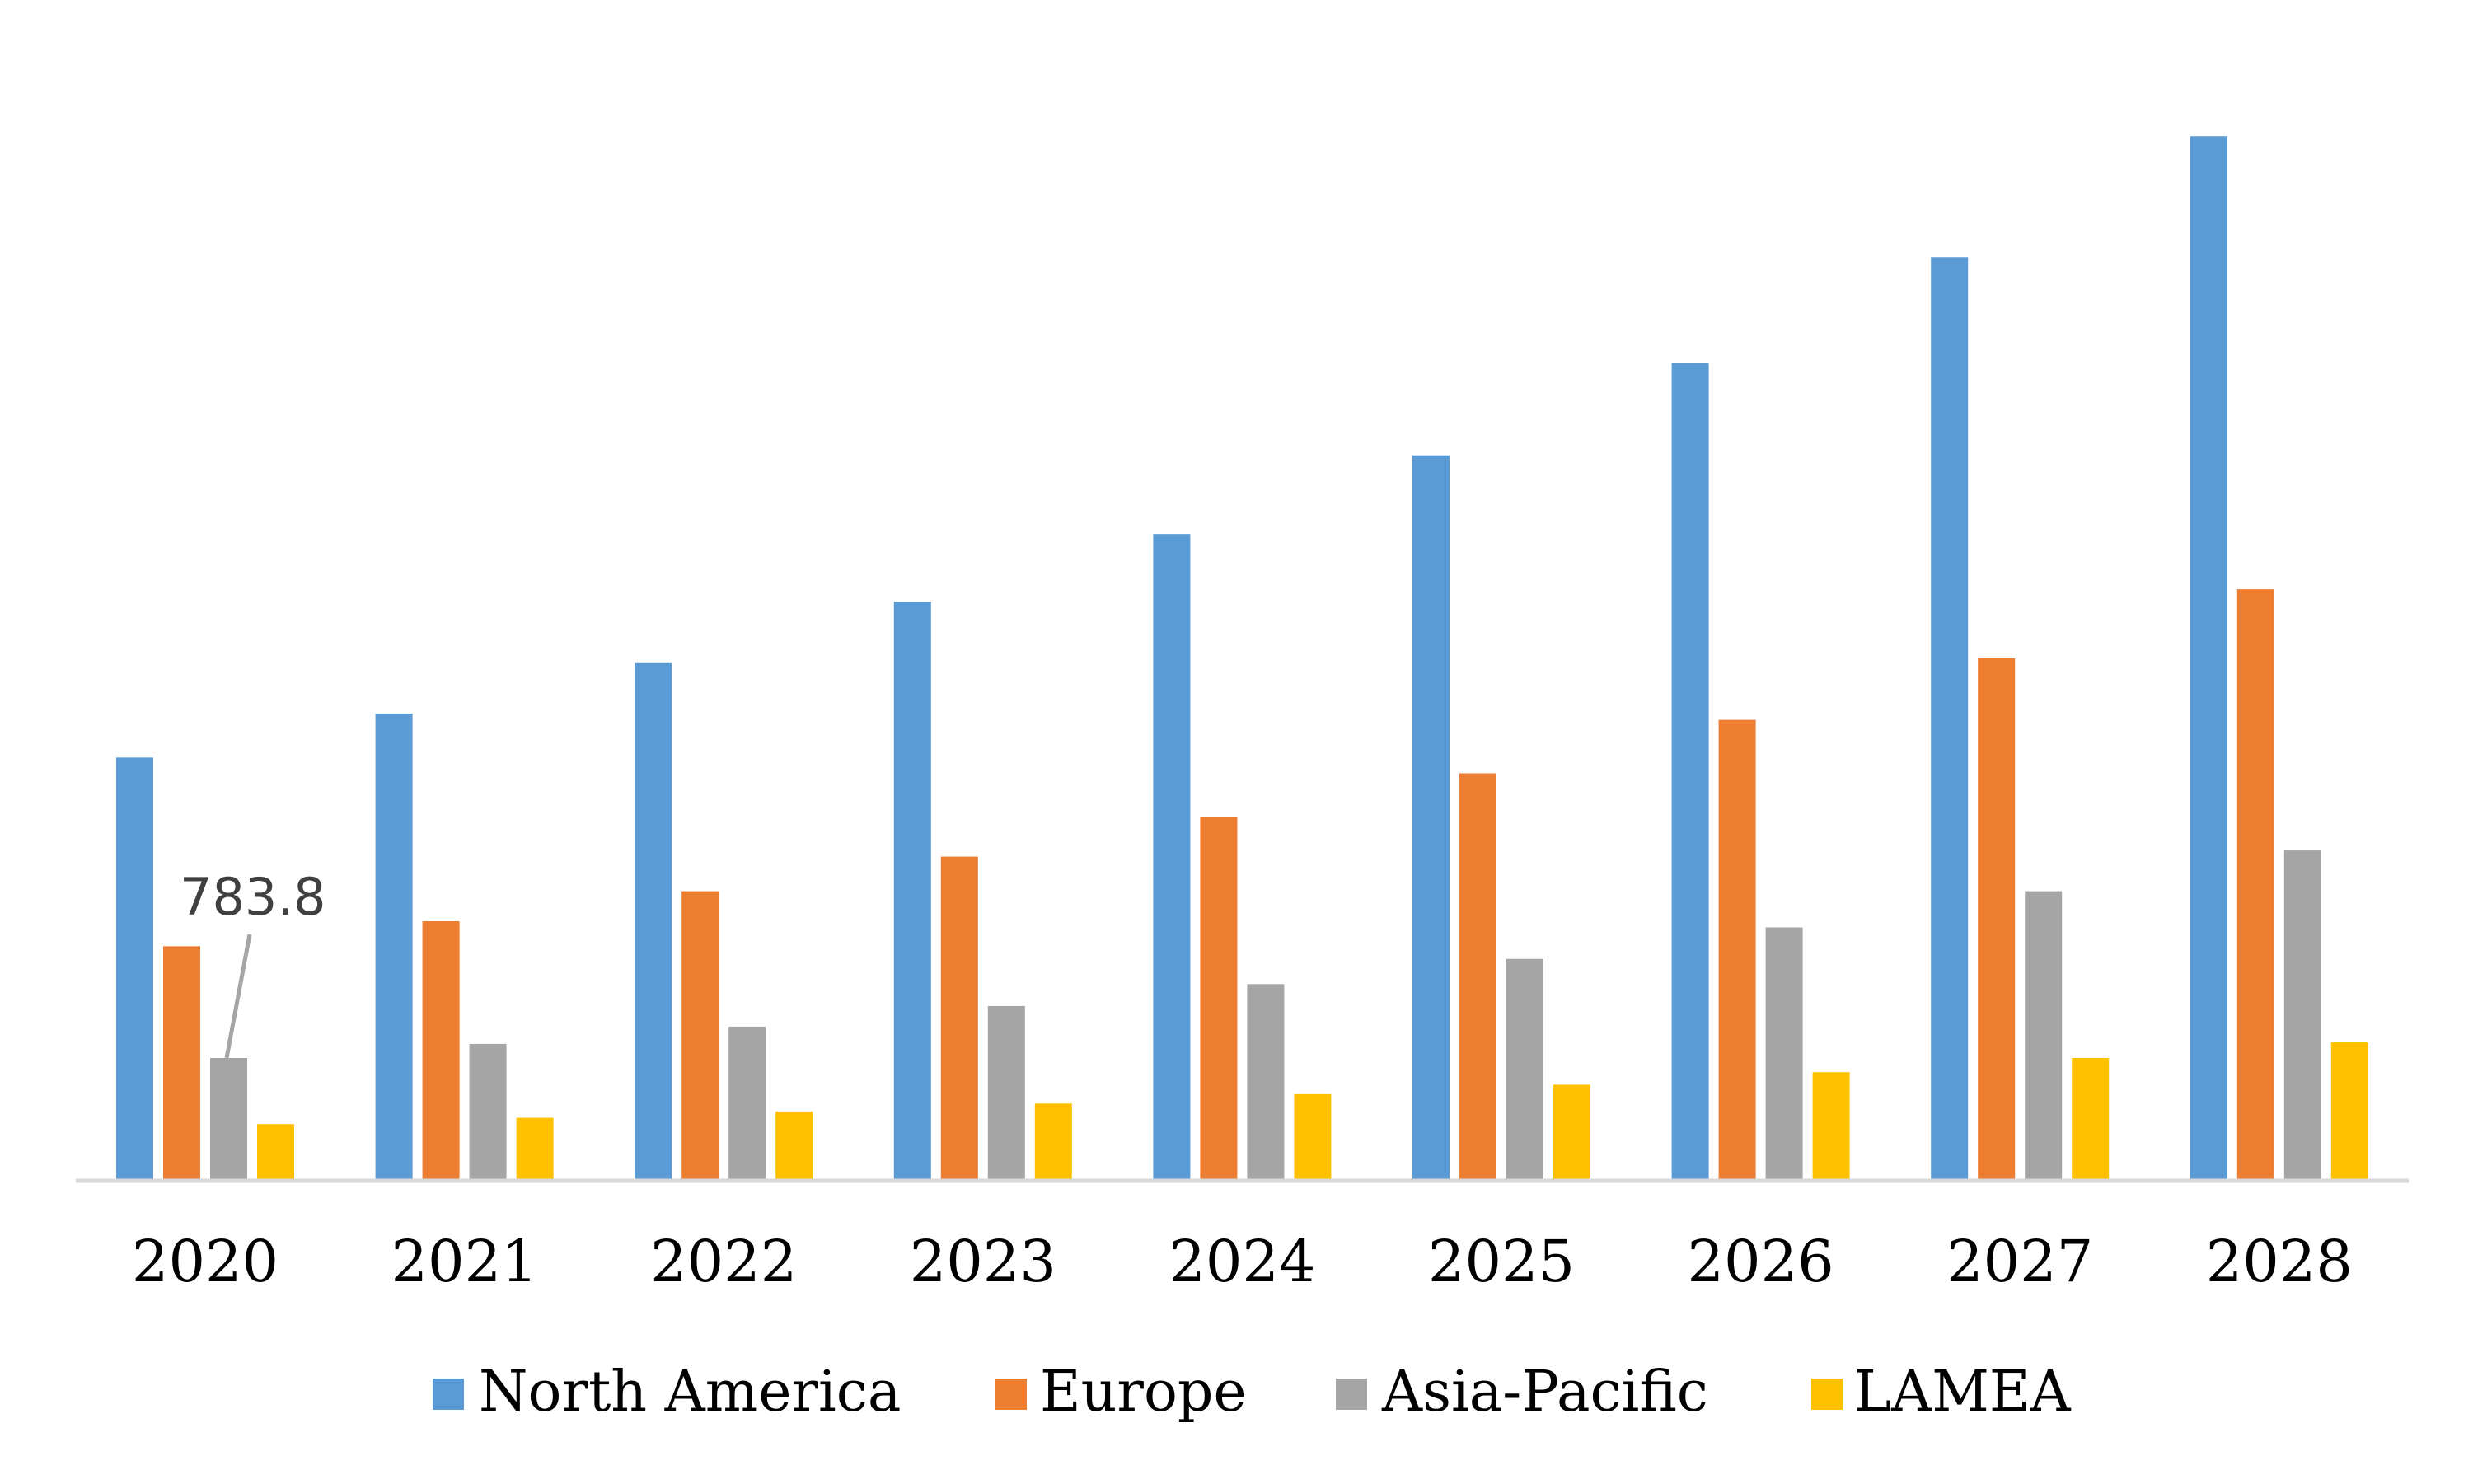  Describe the element at coordinates (1997, 919) in the screenshot. I see `bar-europe-2027` at that location.